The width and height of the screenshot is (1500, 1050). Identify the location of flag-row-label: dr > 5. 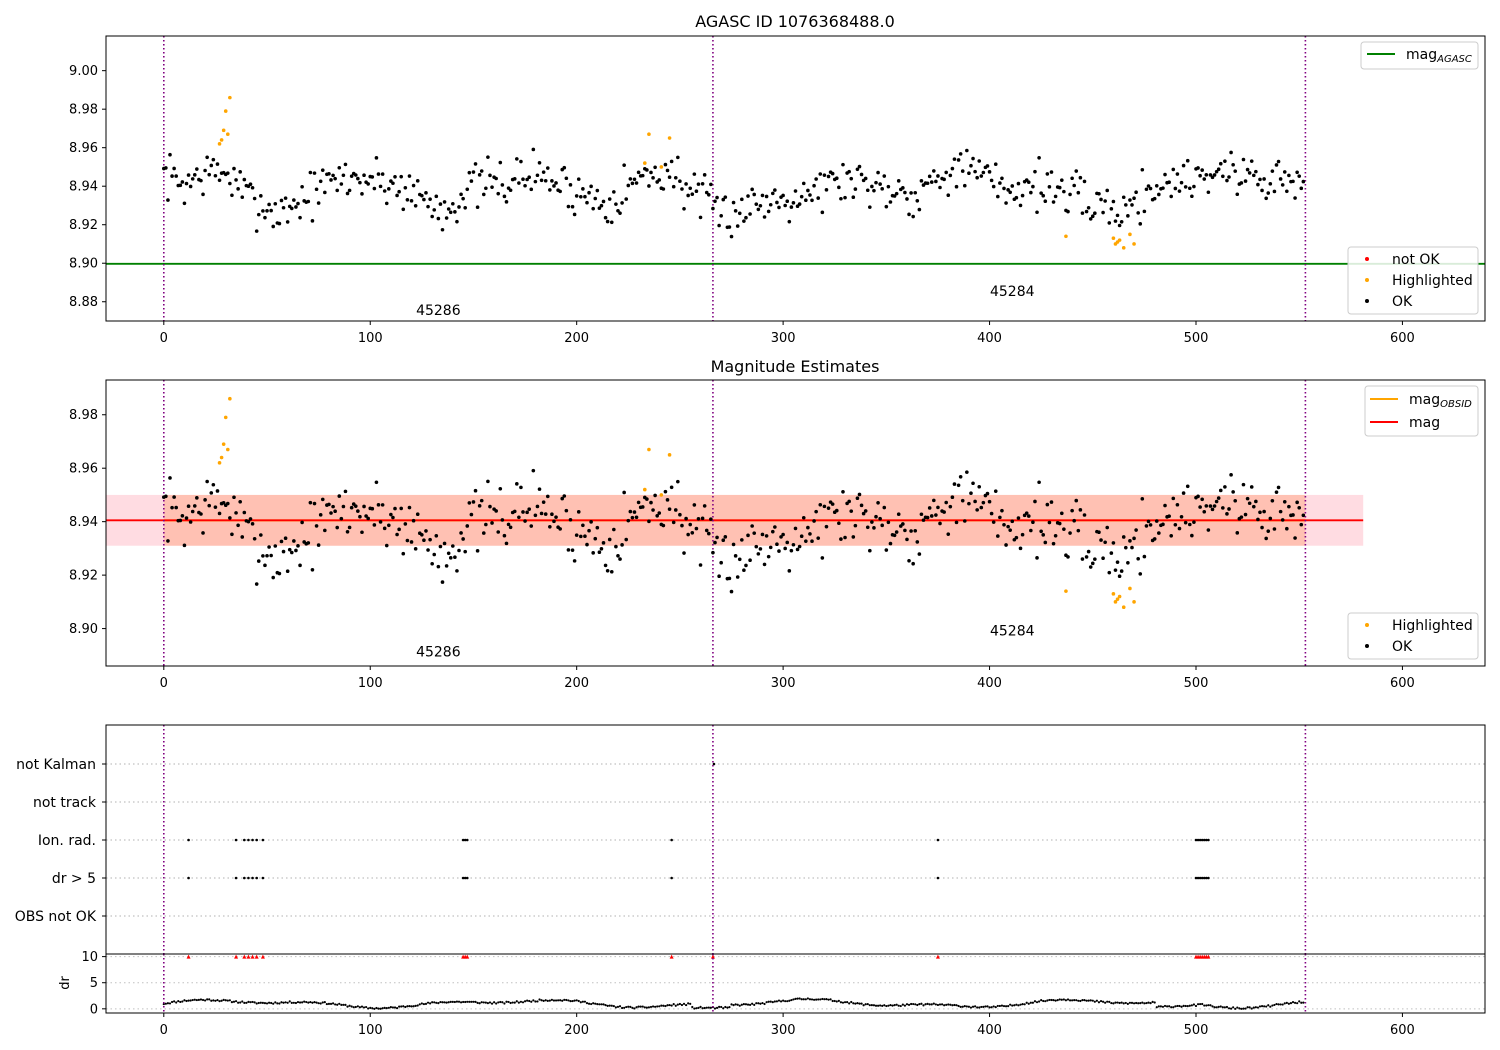
(74, 879).